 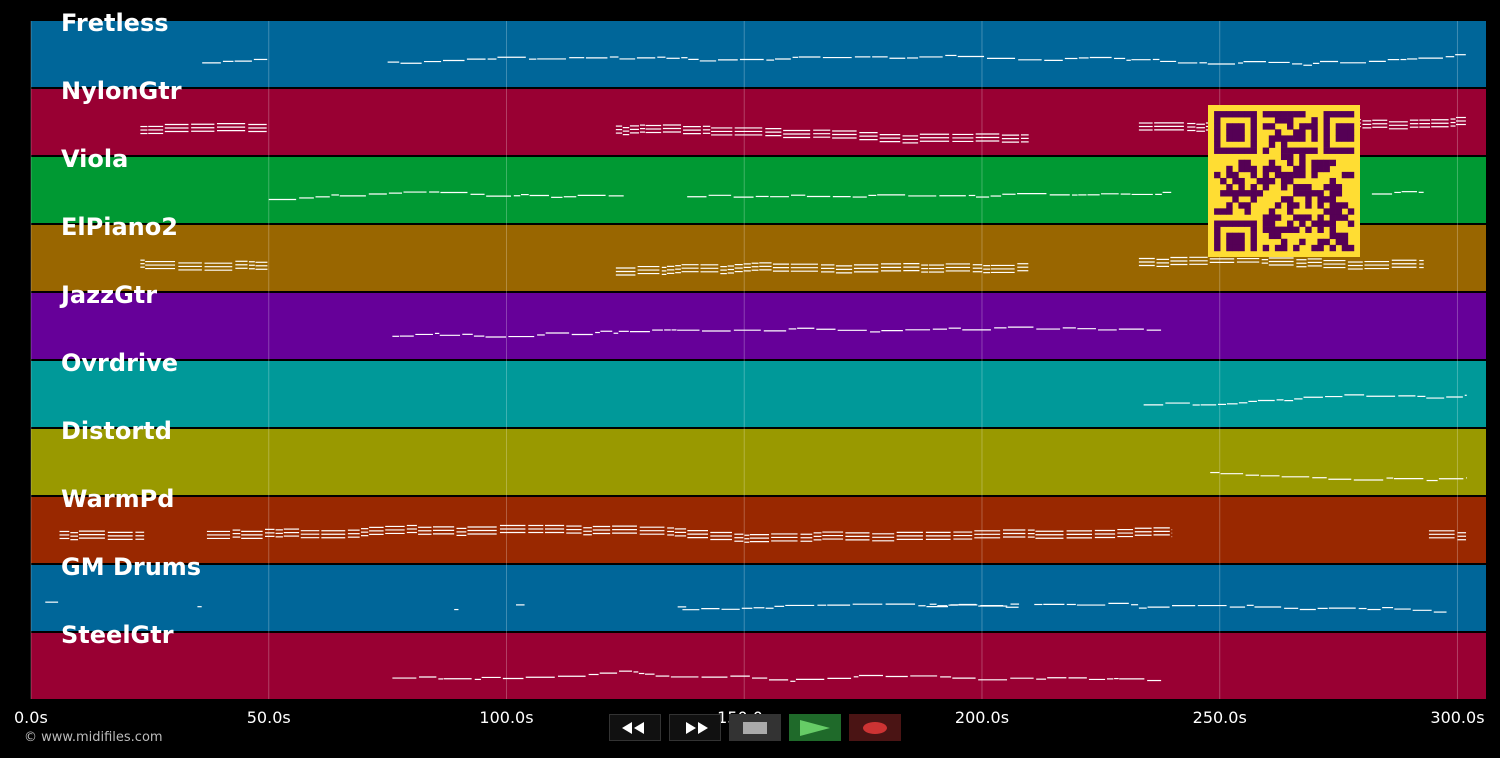 I want to click on record-button, so click(x=875, y=727).